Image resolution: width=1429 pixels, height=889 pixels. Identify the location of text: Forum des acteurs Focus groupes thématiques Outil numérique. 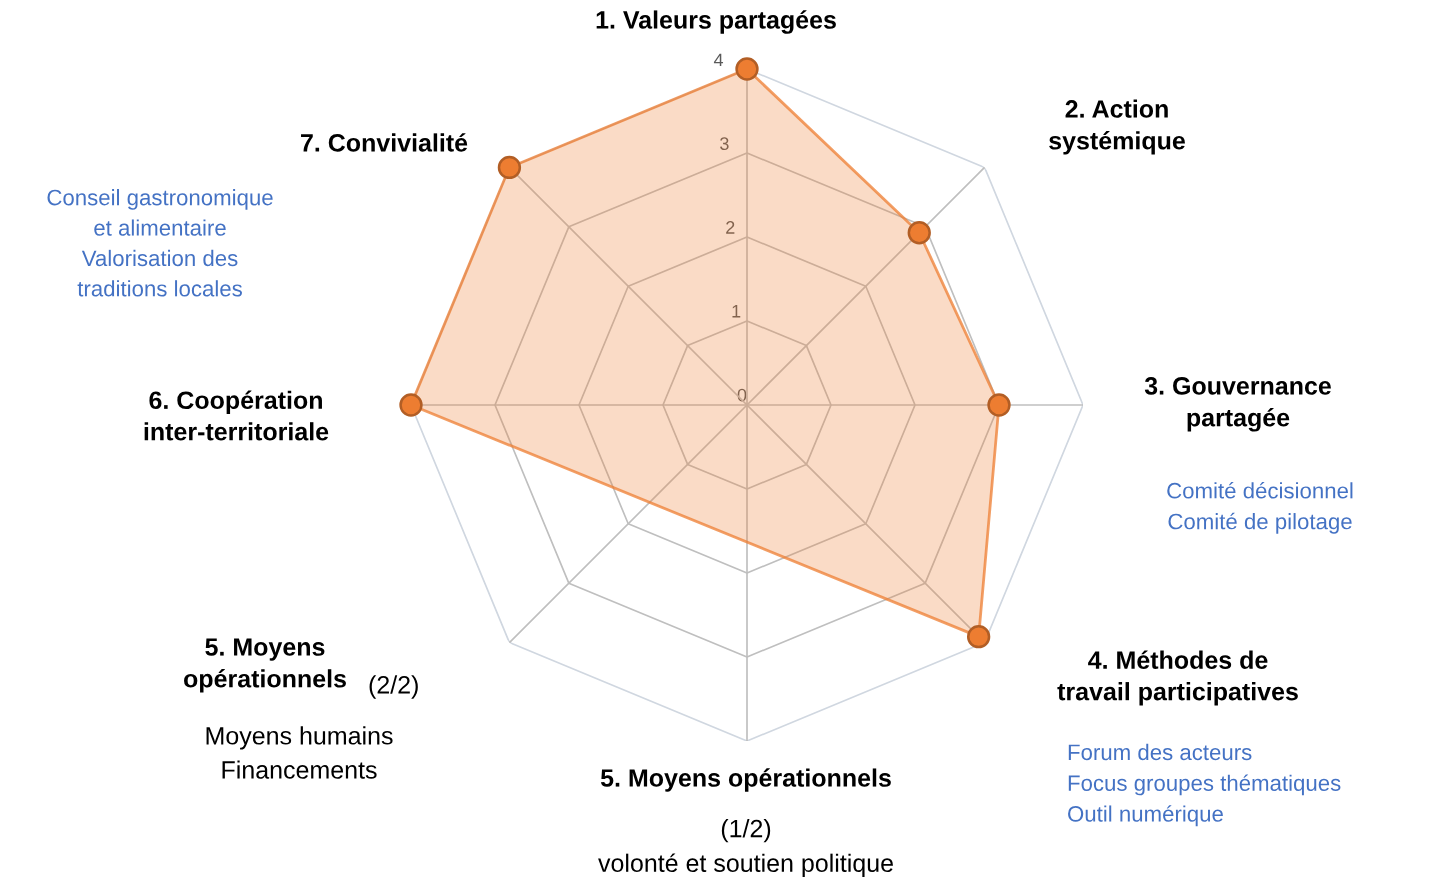
(1204, 785).